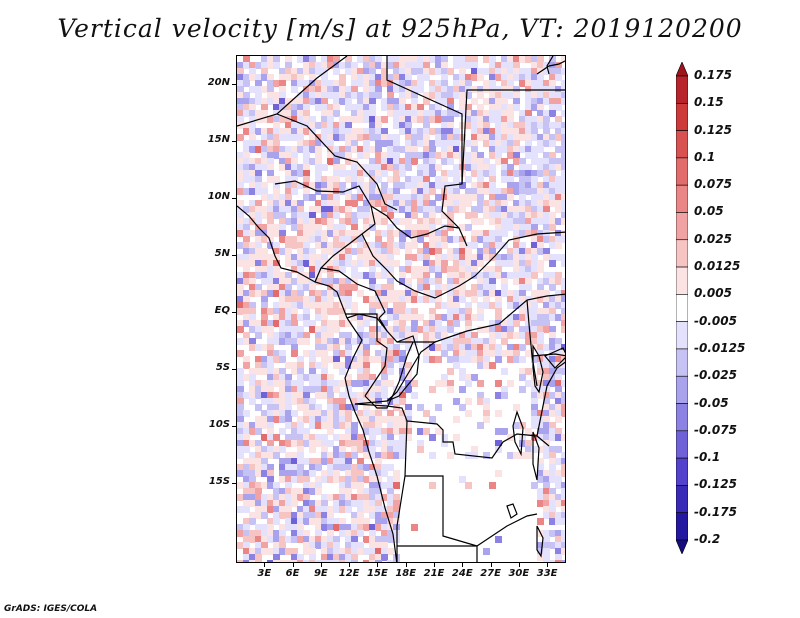 The image size is (800, 618). What do you see at coordinates (218, 139) in the screenshot?
I see `lat-tick-label: 15N` at bounding box center [218, 139].